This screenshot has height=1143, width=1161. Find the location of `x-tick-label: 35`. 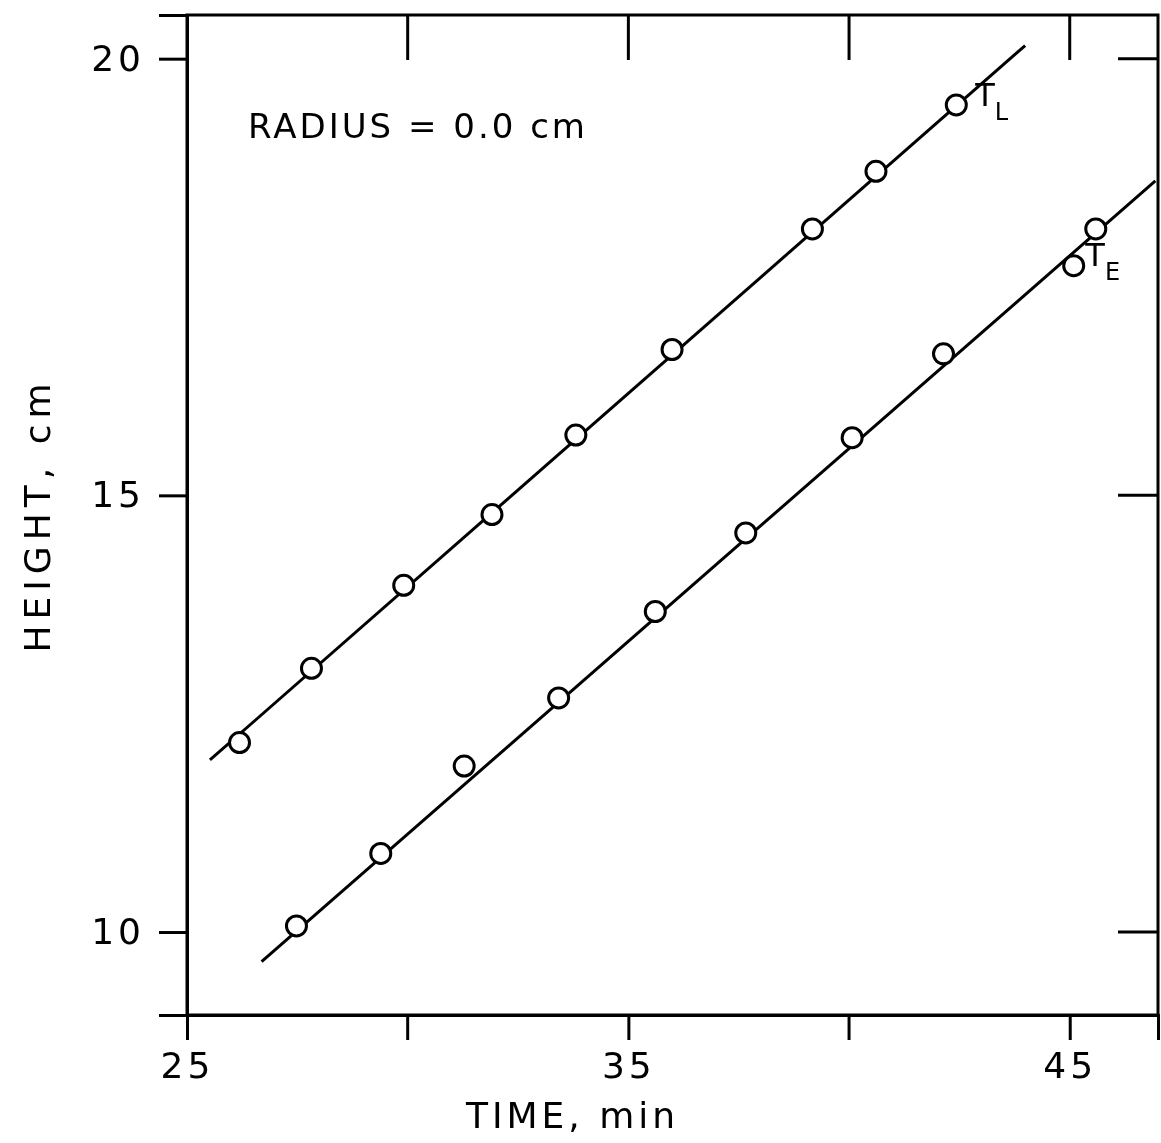

x-tick-label: 35 is located at coordinates (628, 1065).